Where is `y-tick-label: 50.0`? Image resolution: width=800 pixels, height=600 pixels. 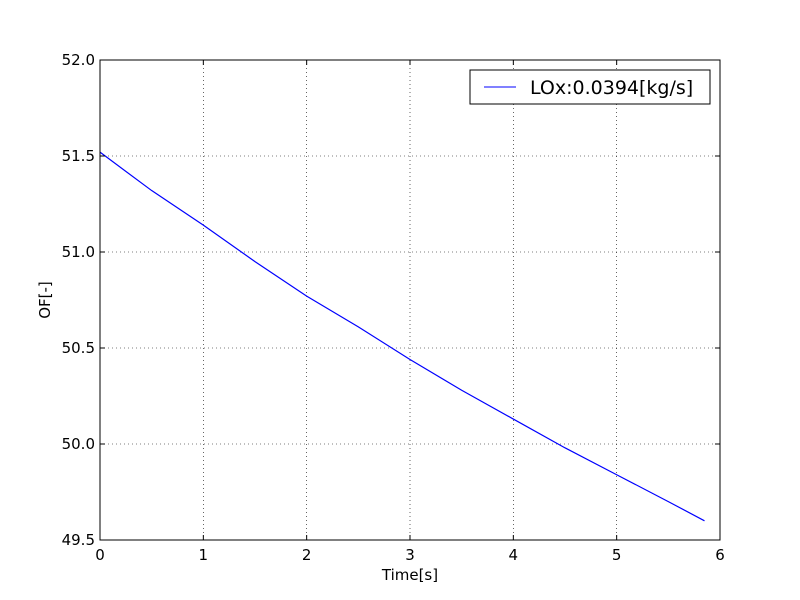
y-tick-label: 50.0 is located at coordinates (78, 444).